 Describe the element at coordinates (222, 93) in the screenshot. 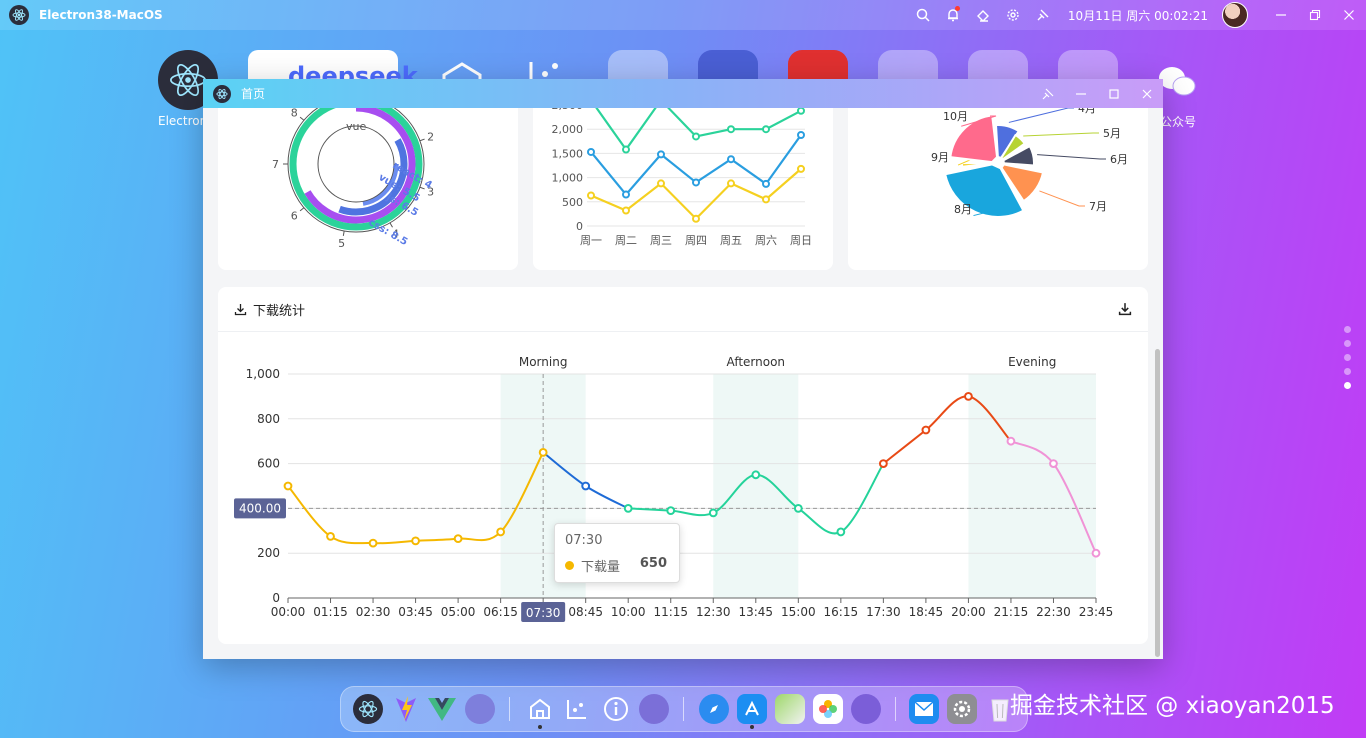

I see `window-logo-icon` at that location.